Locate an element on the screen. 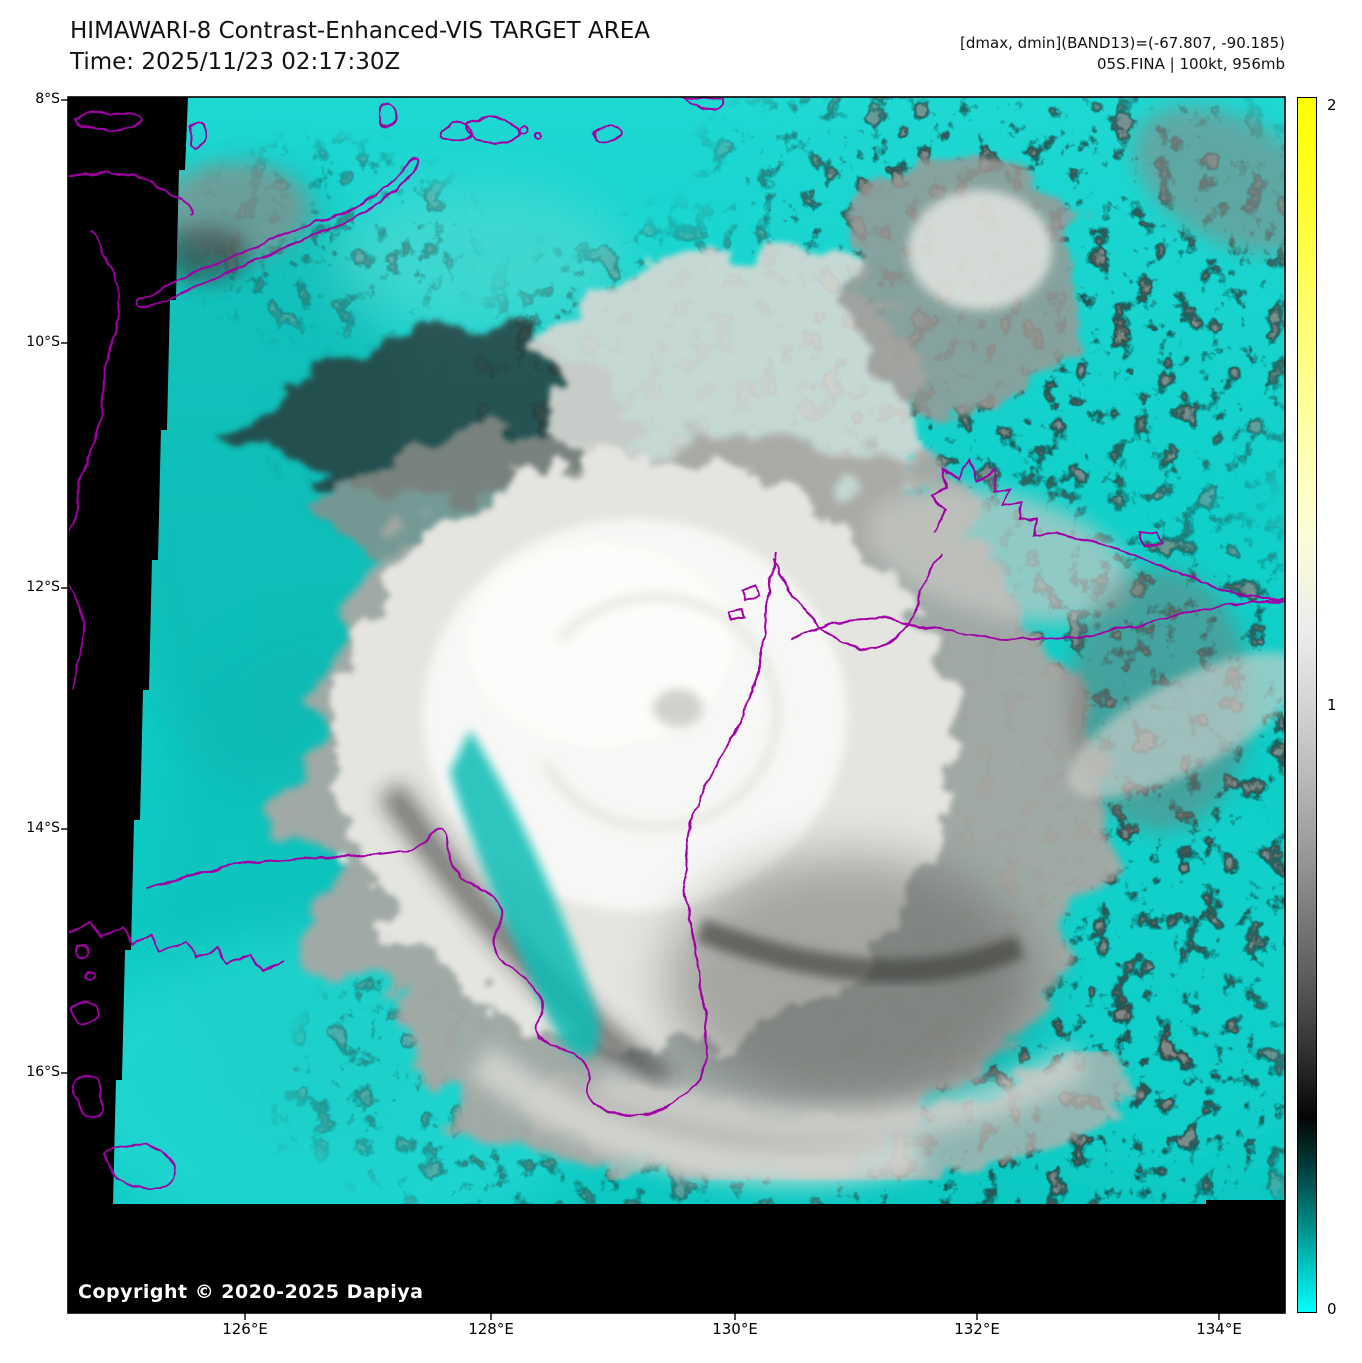  lon-tick-132e: 132°E is located at coordinates (977, 1329).